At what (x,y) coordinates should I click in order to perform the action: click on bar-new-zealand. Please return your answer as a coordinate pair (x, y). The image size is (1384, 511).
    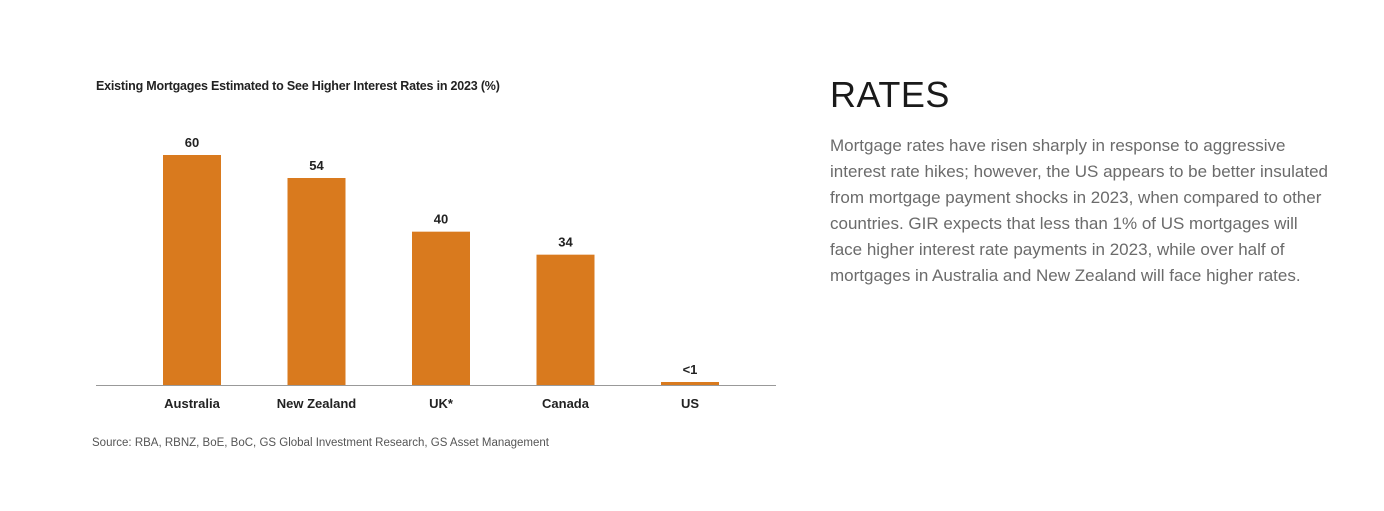
    Looking at the image, I should click on (316, 281).